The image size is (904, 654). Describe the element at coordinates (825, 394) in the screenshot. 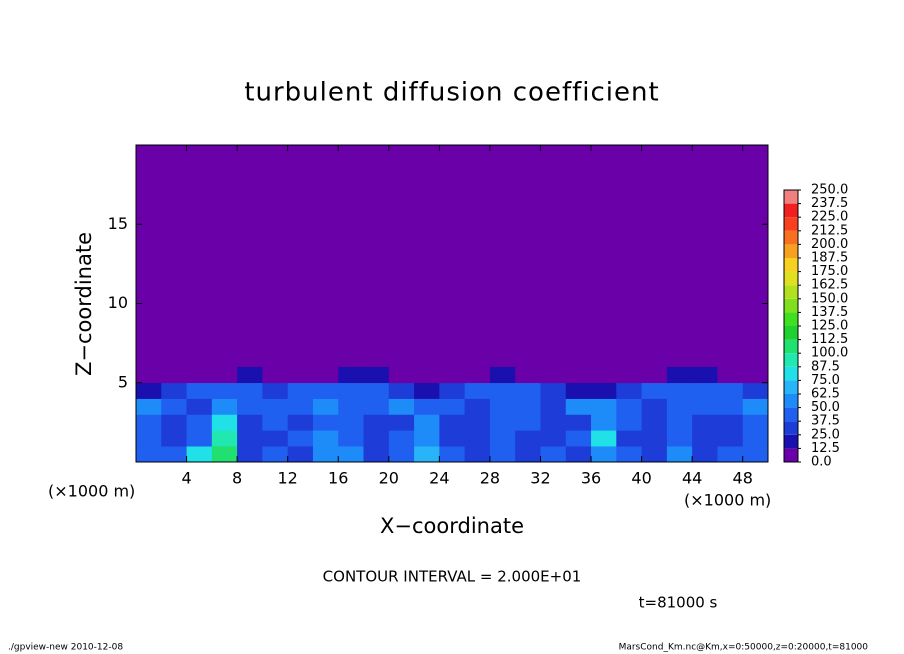

I see `colorbar-label: 62.5` at that location.